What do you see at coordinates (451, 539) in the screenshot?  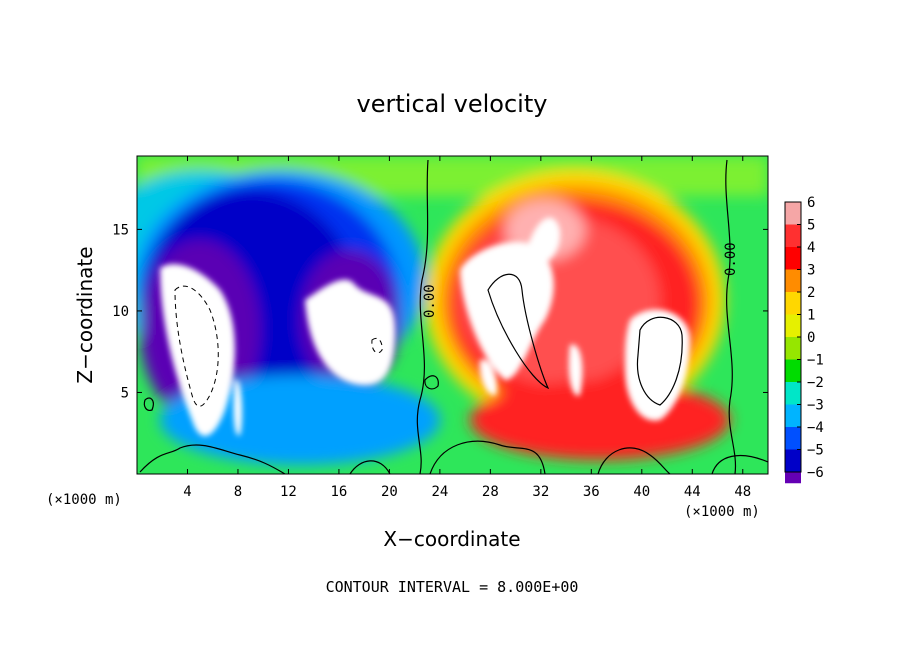 I see `x-axis-title: X−coordinate` at bounding box center [451, 539].